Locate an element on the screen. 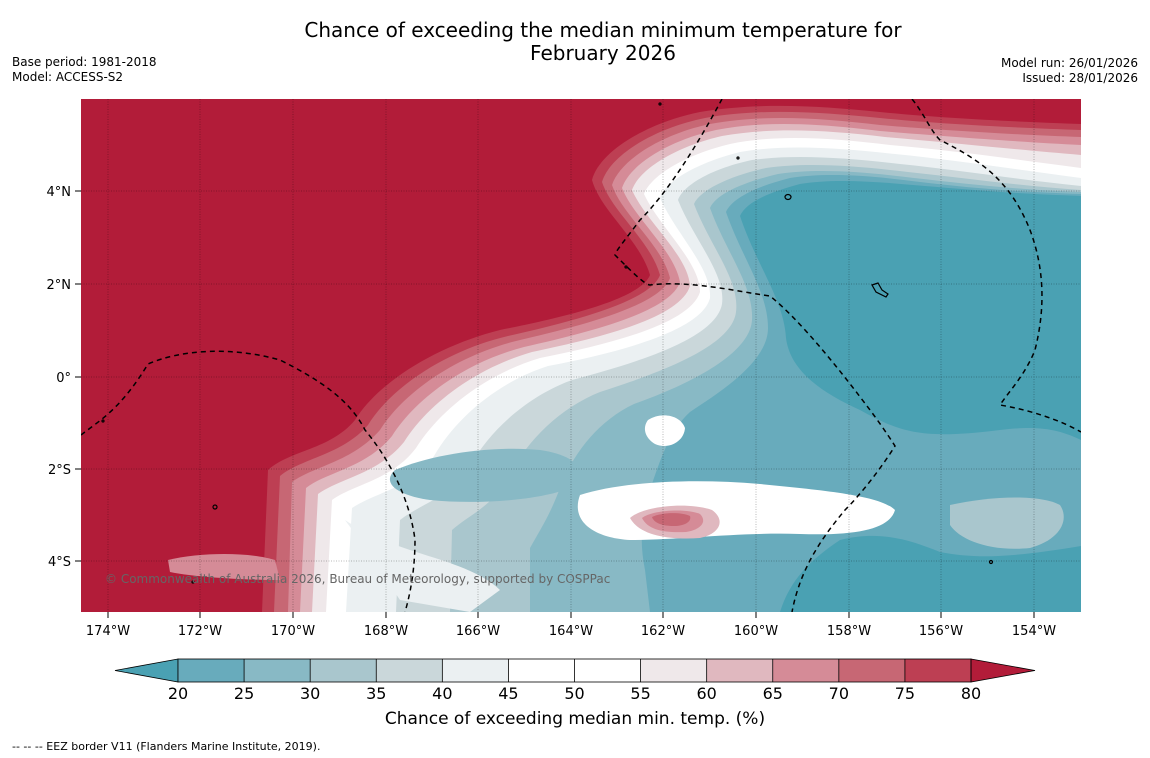  lon-label: 168°W is located at coordinates (386, 631).